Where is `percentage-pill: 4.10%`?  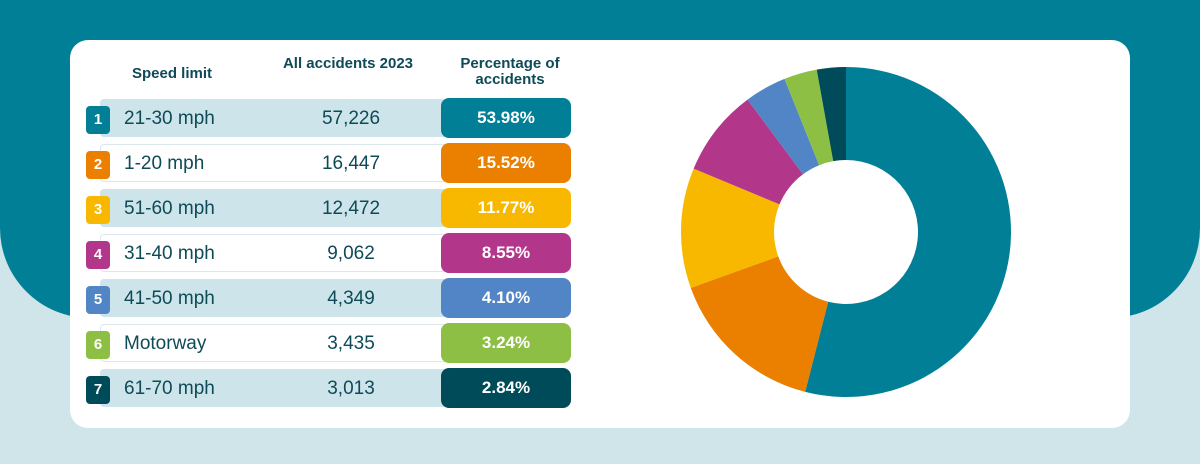
percentage-pill: 4.10% is located at coordinates (506, 298).